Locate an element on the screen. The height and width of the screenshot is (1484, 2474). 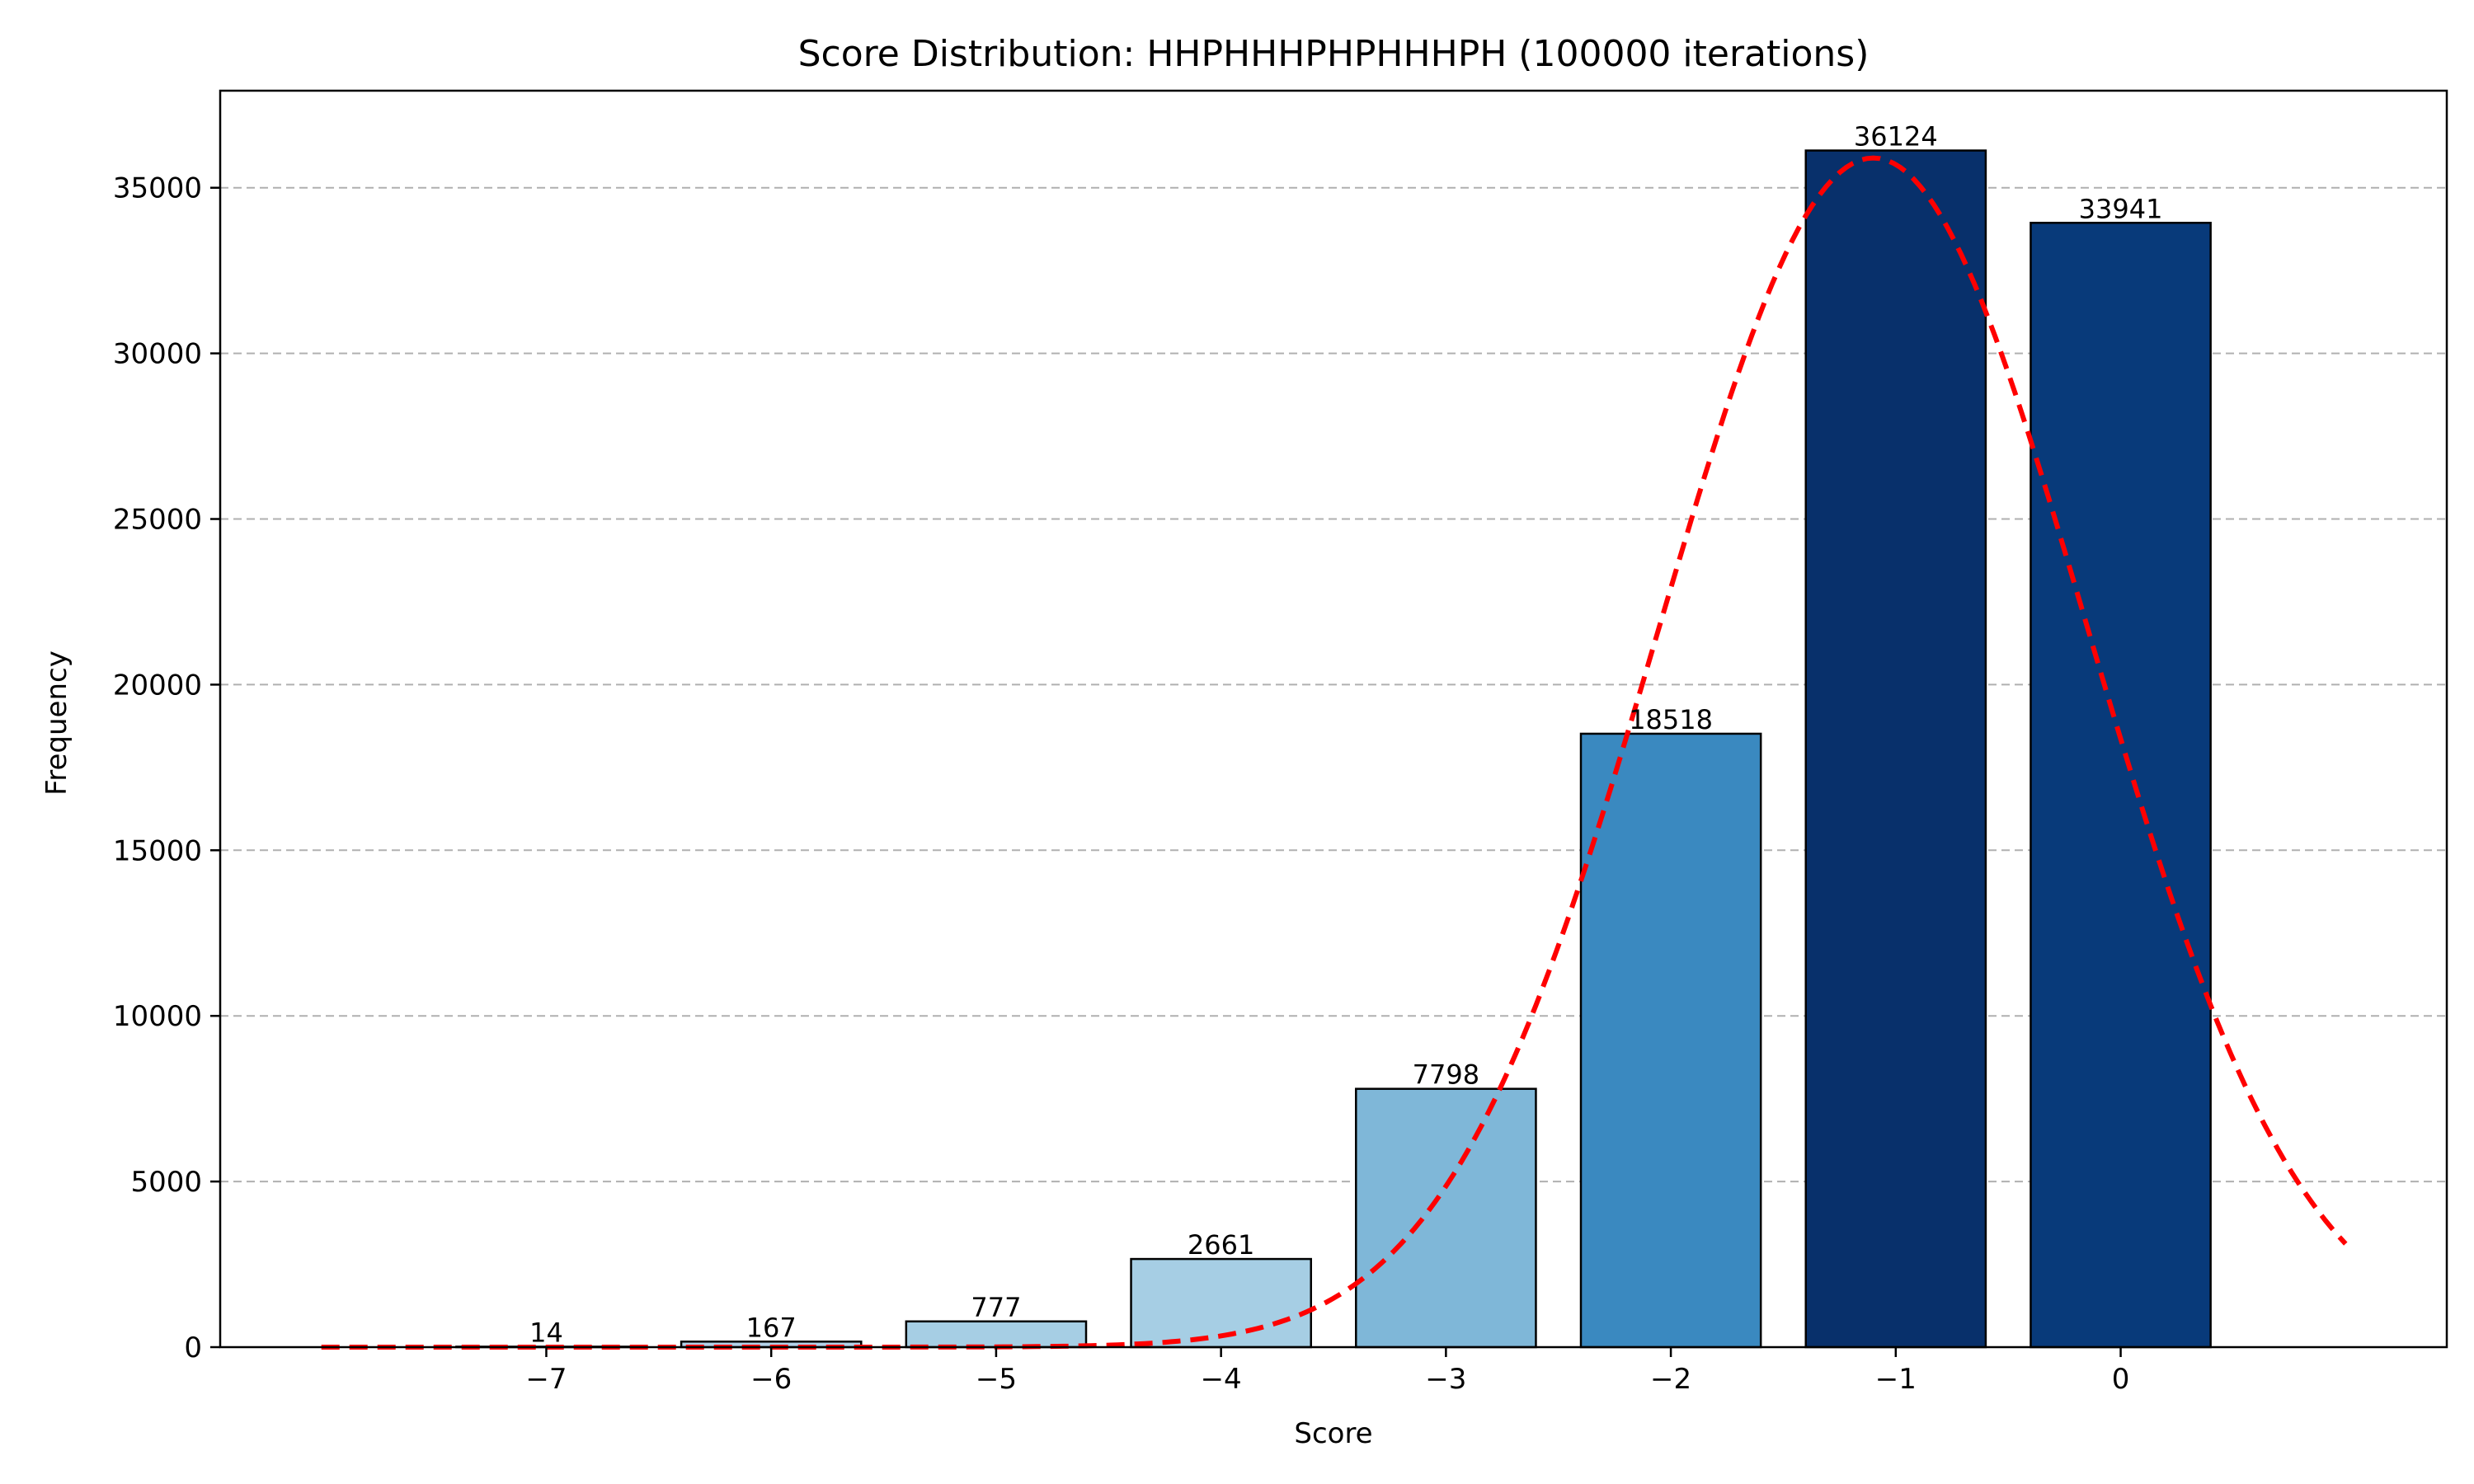
y-axis-ticks: 0 5000 10000 15000 20000 25000 30000 35000 is located at coordinates (166, 768).